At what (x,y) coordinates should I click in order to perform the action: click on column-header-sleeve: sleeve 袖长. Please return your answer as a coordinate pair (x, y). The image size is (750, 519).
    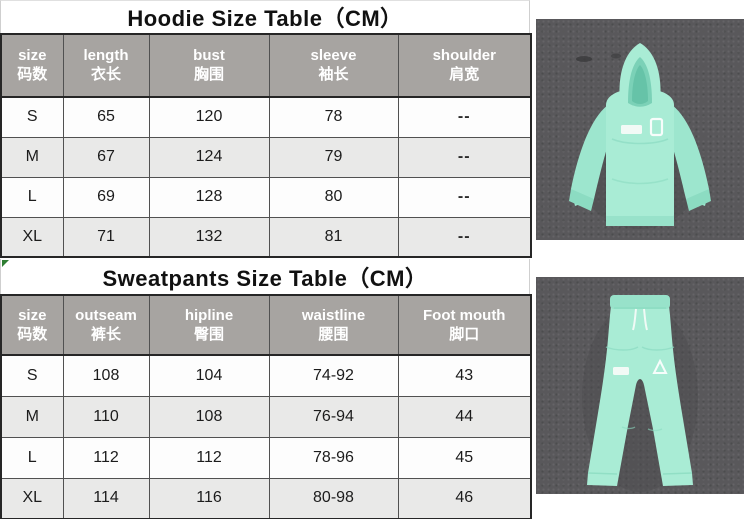
    Looking at the image, I should click on (333, 65).